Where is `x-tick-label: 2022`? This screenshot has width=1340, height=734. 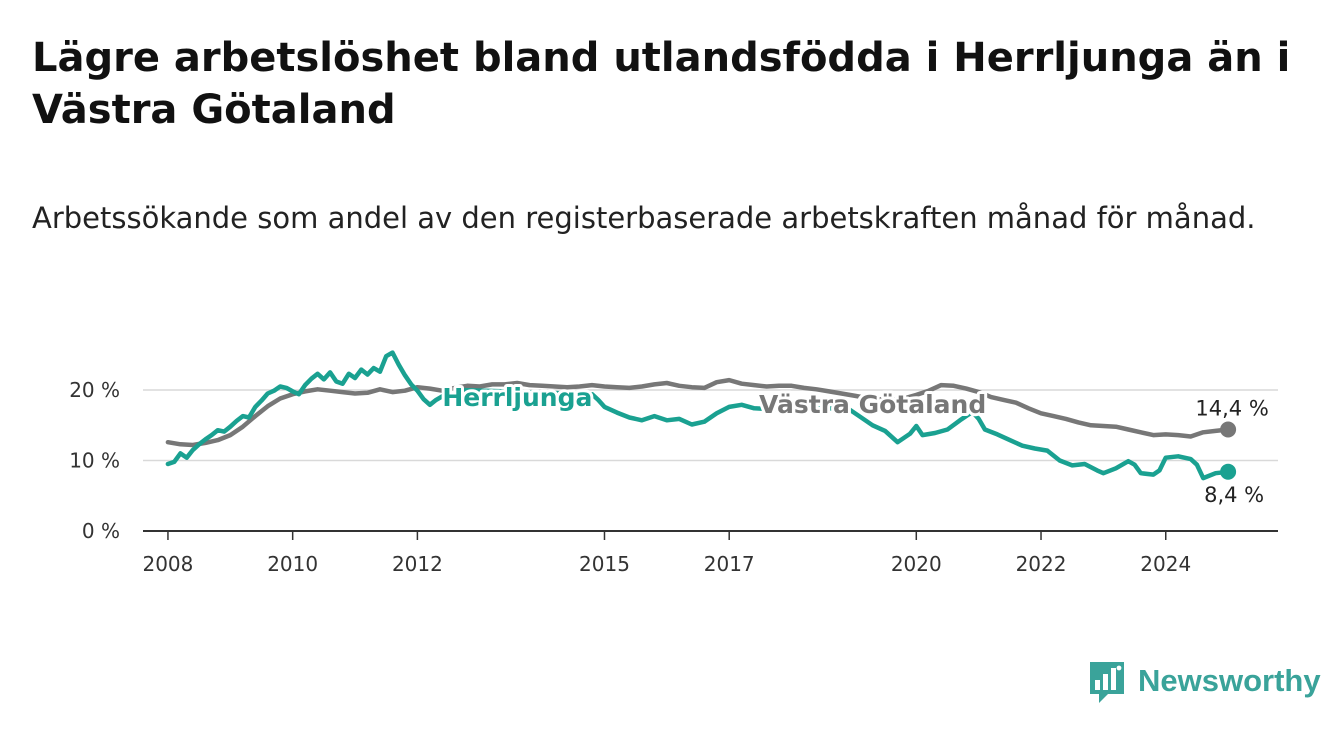 x-tick-label: 2022 is located at coordinates (1041, 564).